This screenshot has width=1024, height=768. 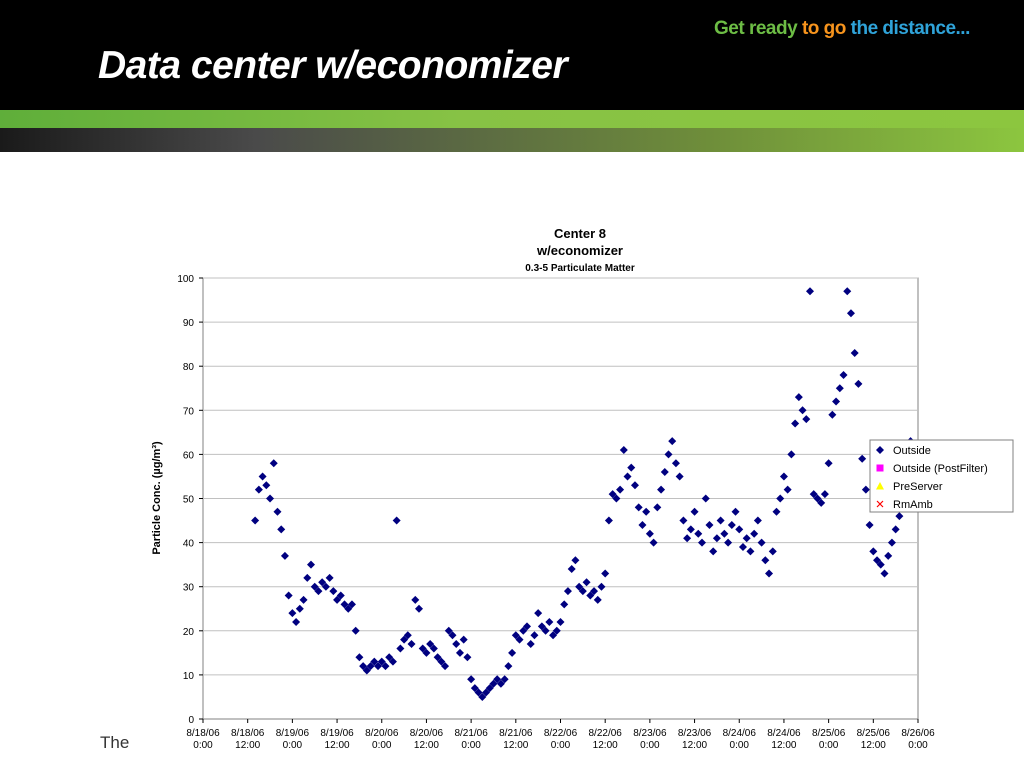 I want to click on x-tick-label-date: 8/25/06, so click(x=829, y=733).